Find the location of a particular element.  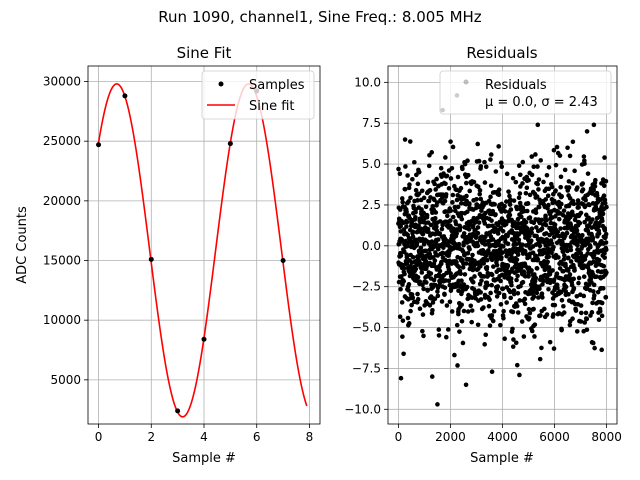

residuals-y-tick-label: −10.0 is located at coordinates (362, 409).